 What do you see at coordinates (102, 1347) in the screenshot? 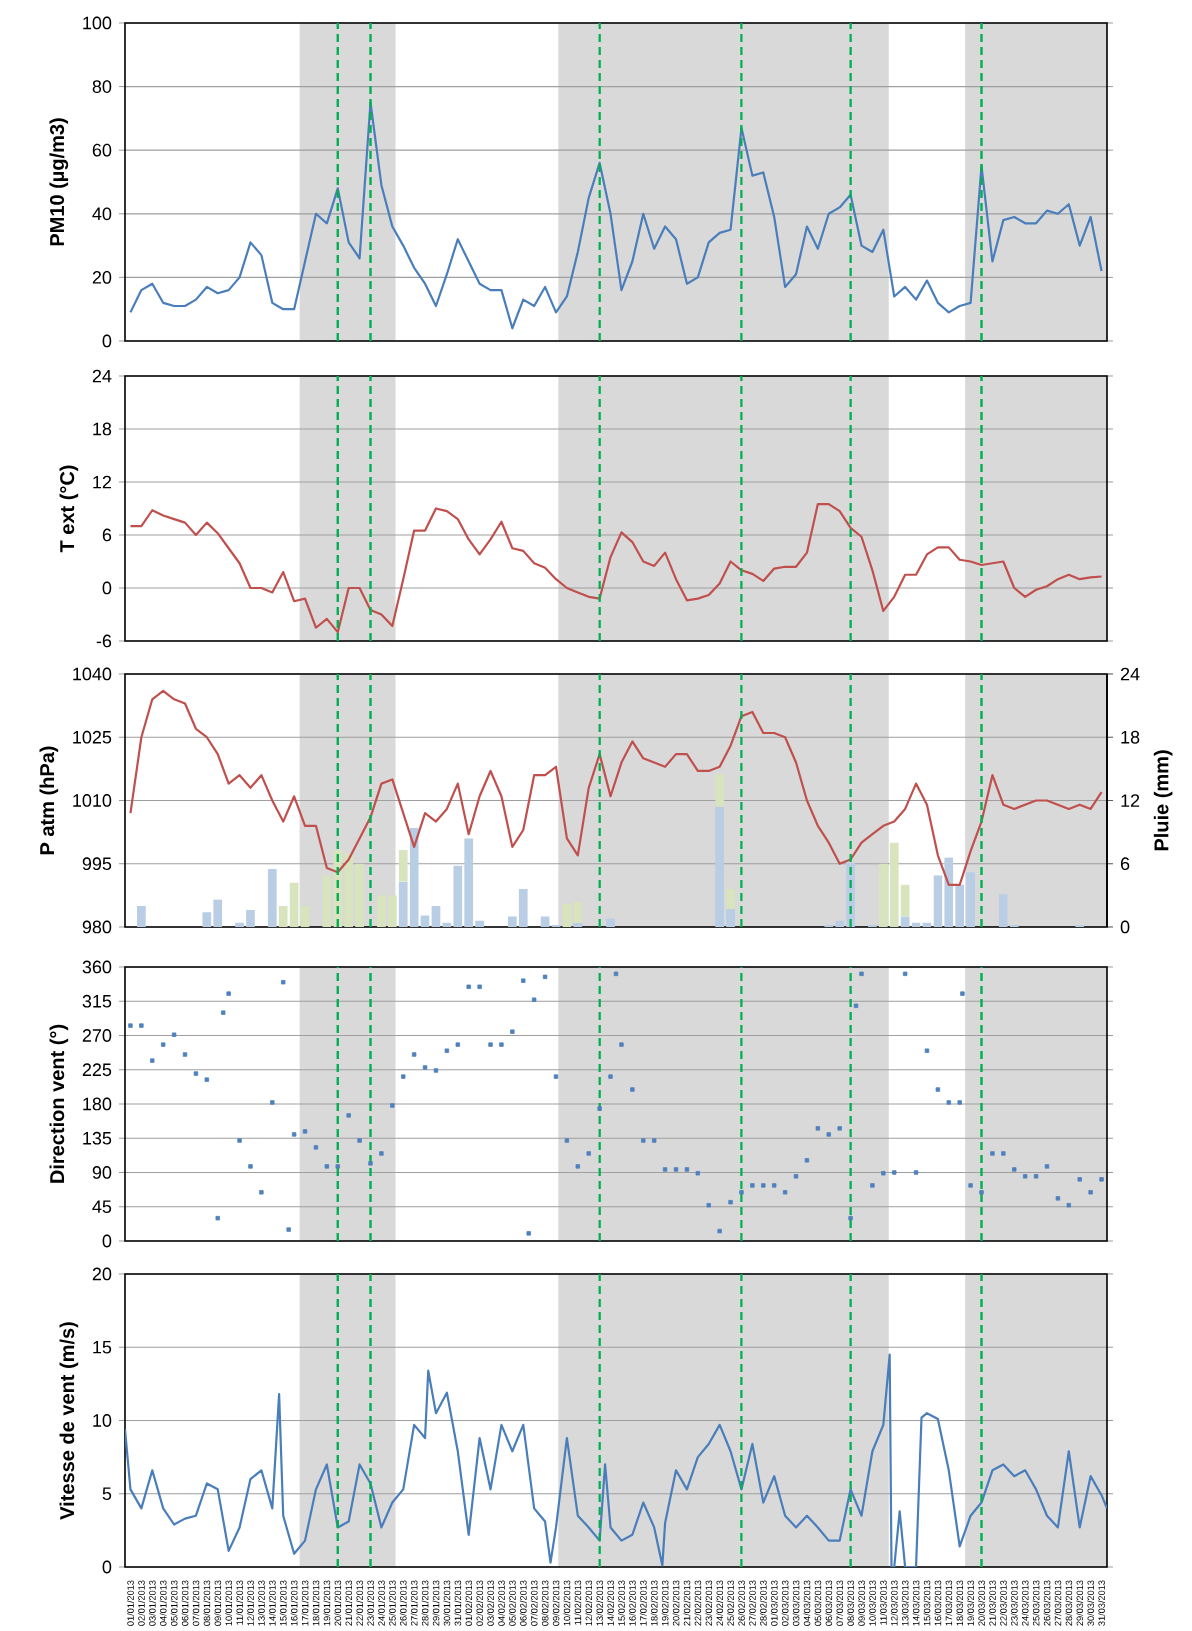
I see `y-tick-label: 15` at bounding box center [102, 1347].